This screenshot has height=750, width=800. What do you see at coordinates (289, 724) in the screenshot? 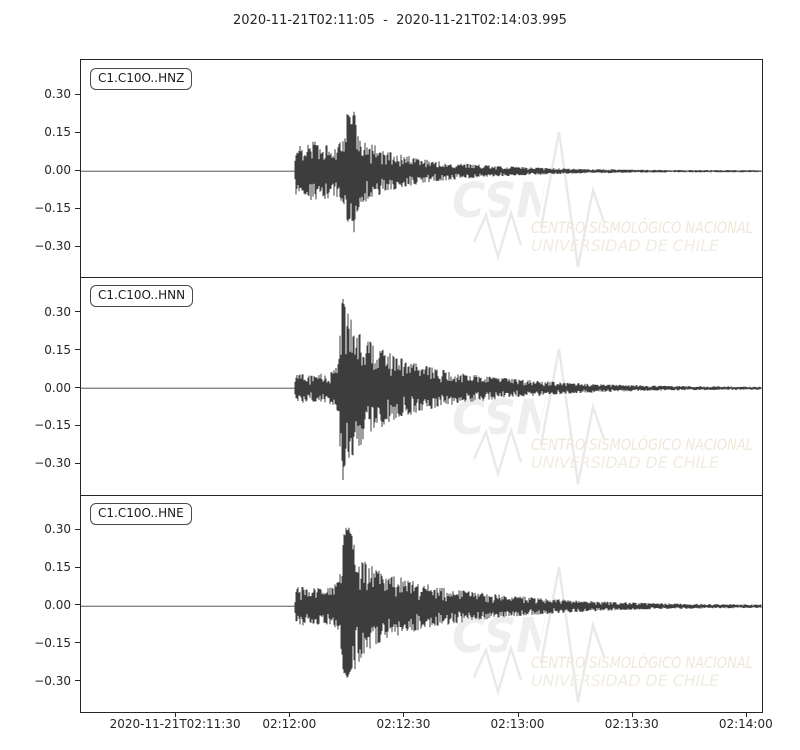
I see `x-tick-label: 02:12:00` at bounding box center [289, 724].